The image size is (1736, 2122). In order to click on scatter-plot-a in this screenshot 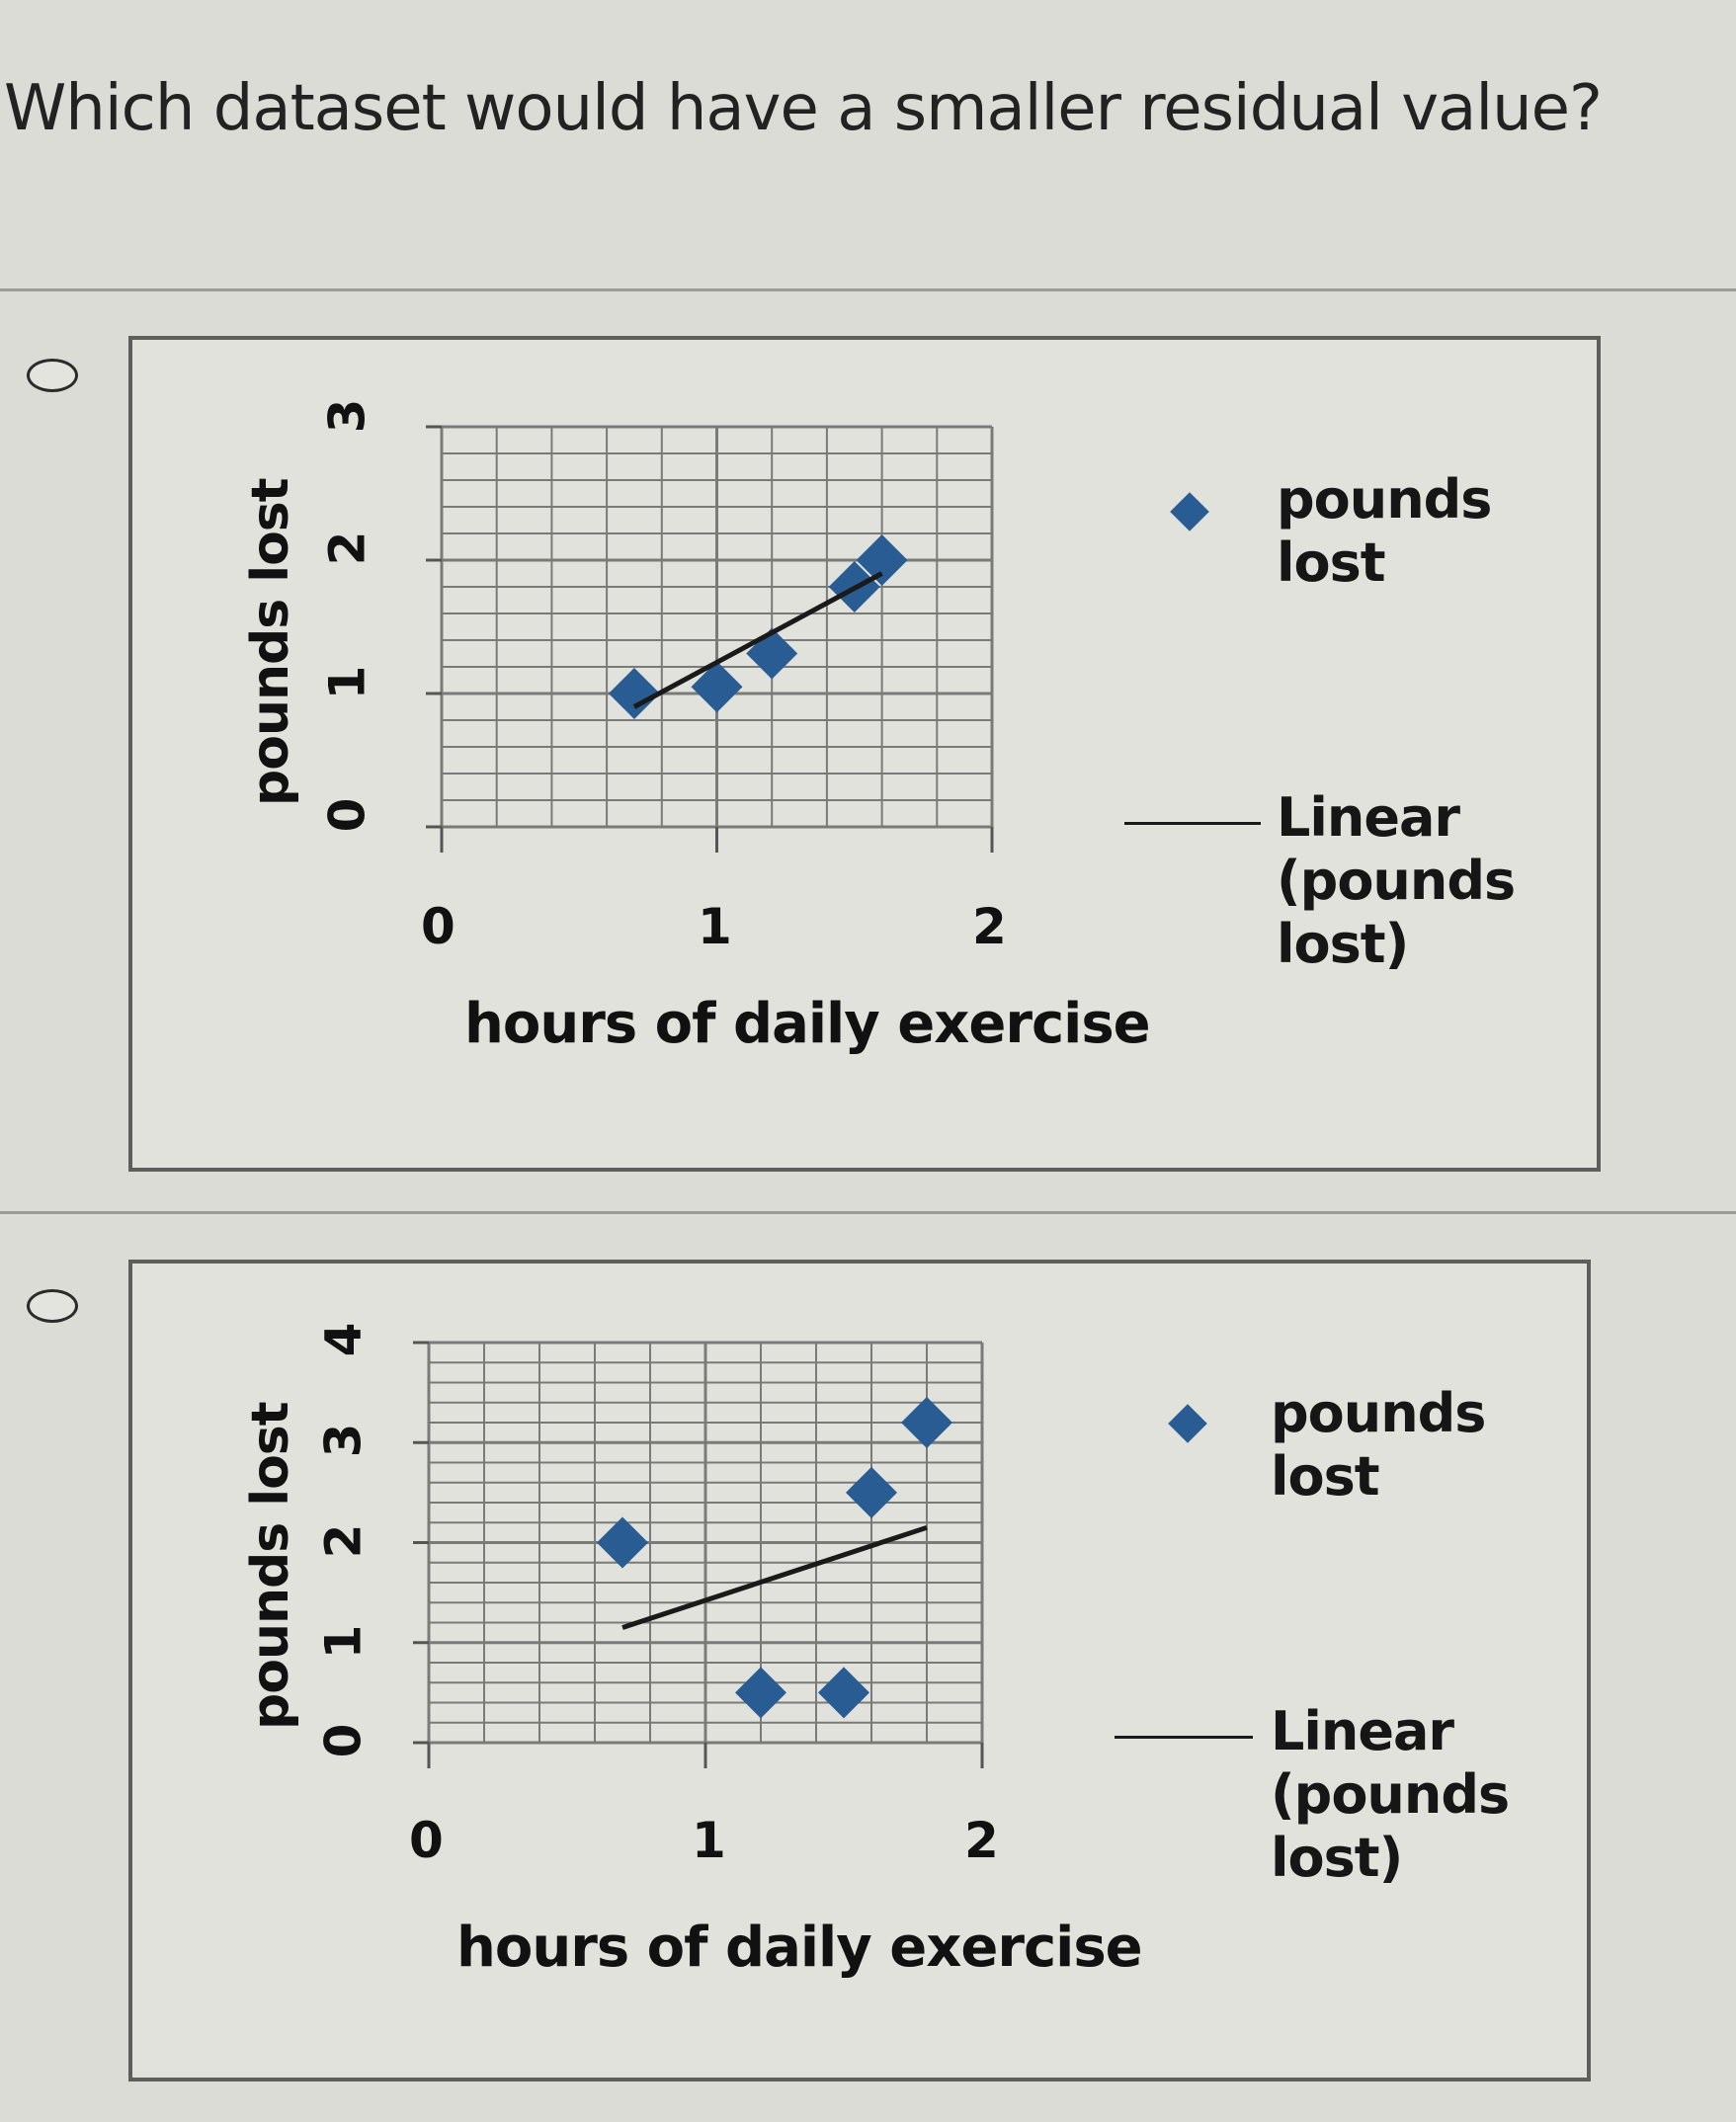, I will do `click(710, 639)`.